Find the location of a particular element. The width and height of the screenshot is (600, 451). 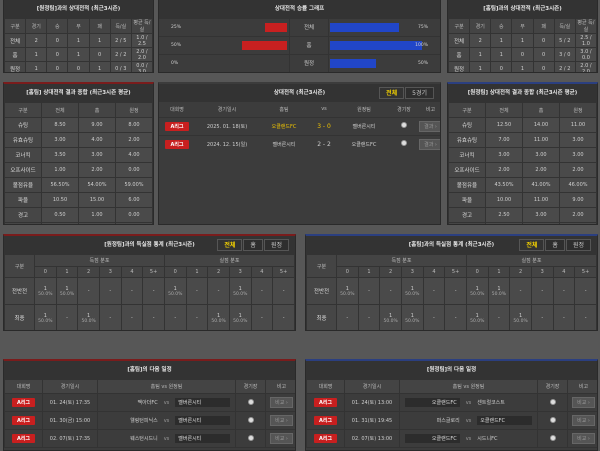

column-header: 경기일시 is located at coordinates (70, 386).